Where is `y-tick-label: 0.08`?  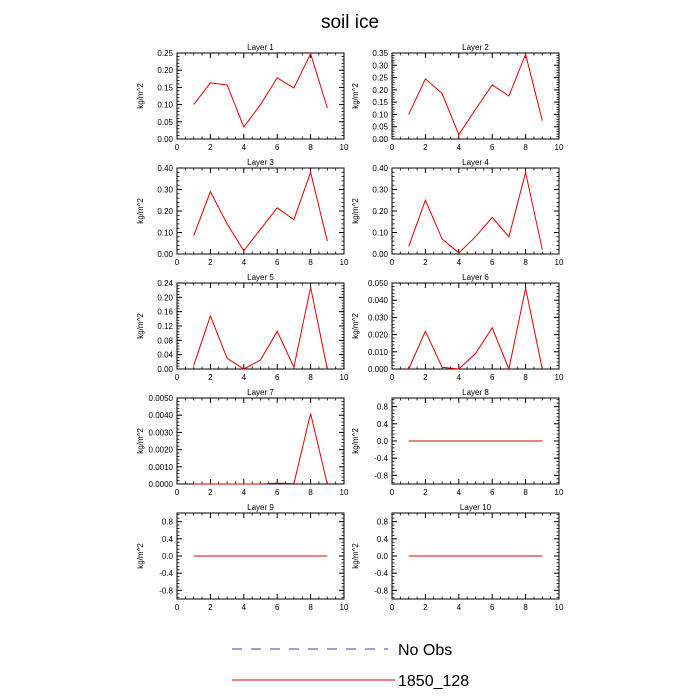 y-tick-label: 0.08 is located at coordinates (165, 340).